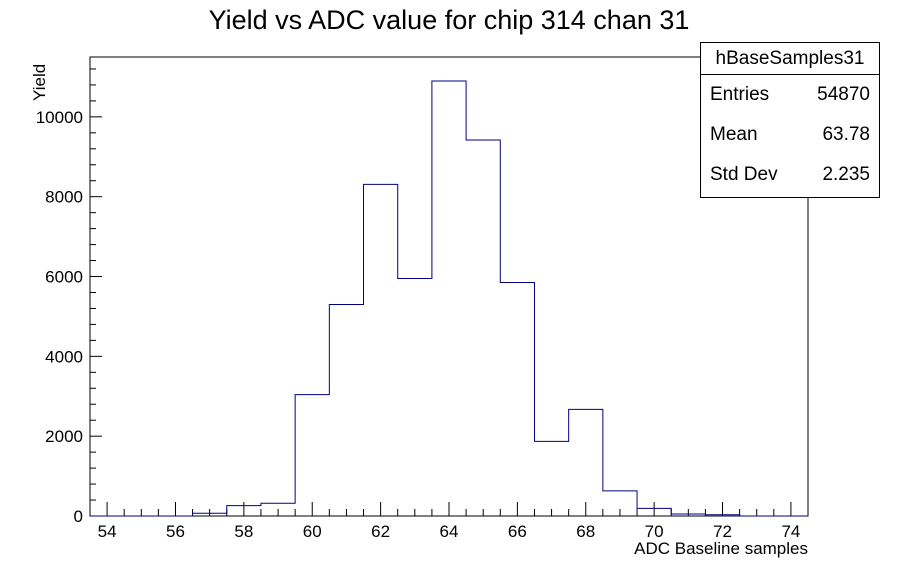 Image resolution: width=898 pixels, height=574 pixels. Describe the element at coordinates (64, 197) in the screenshot. I see `y-tick-label: 8000` at that location.